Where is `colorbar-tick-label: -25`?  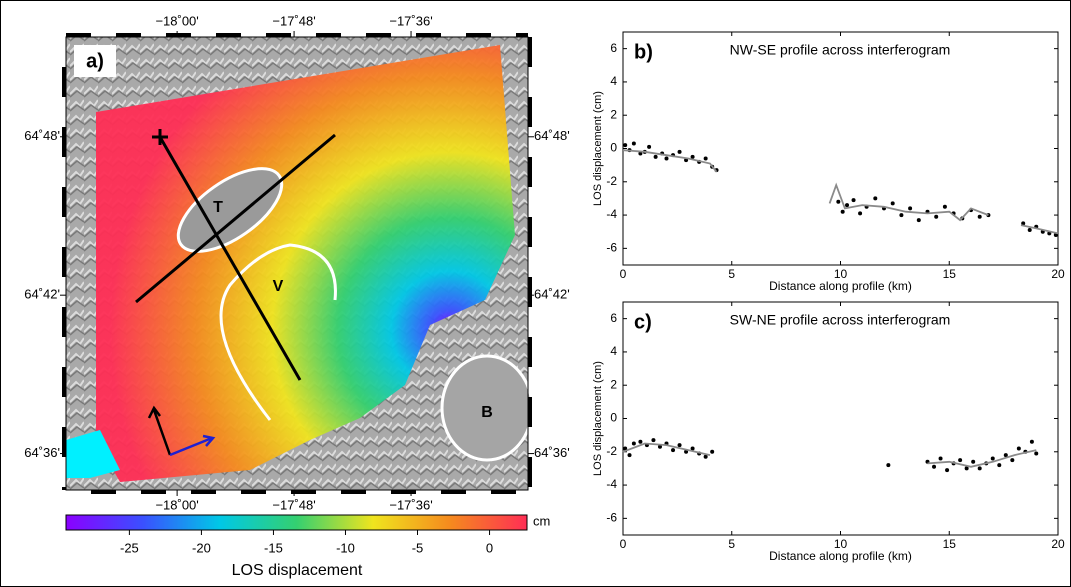 colorbar-tick-label: -25 is located at coordinates (129, 547).